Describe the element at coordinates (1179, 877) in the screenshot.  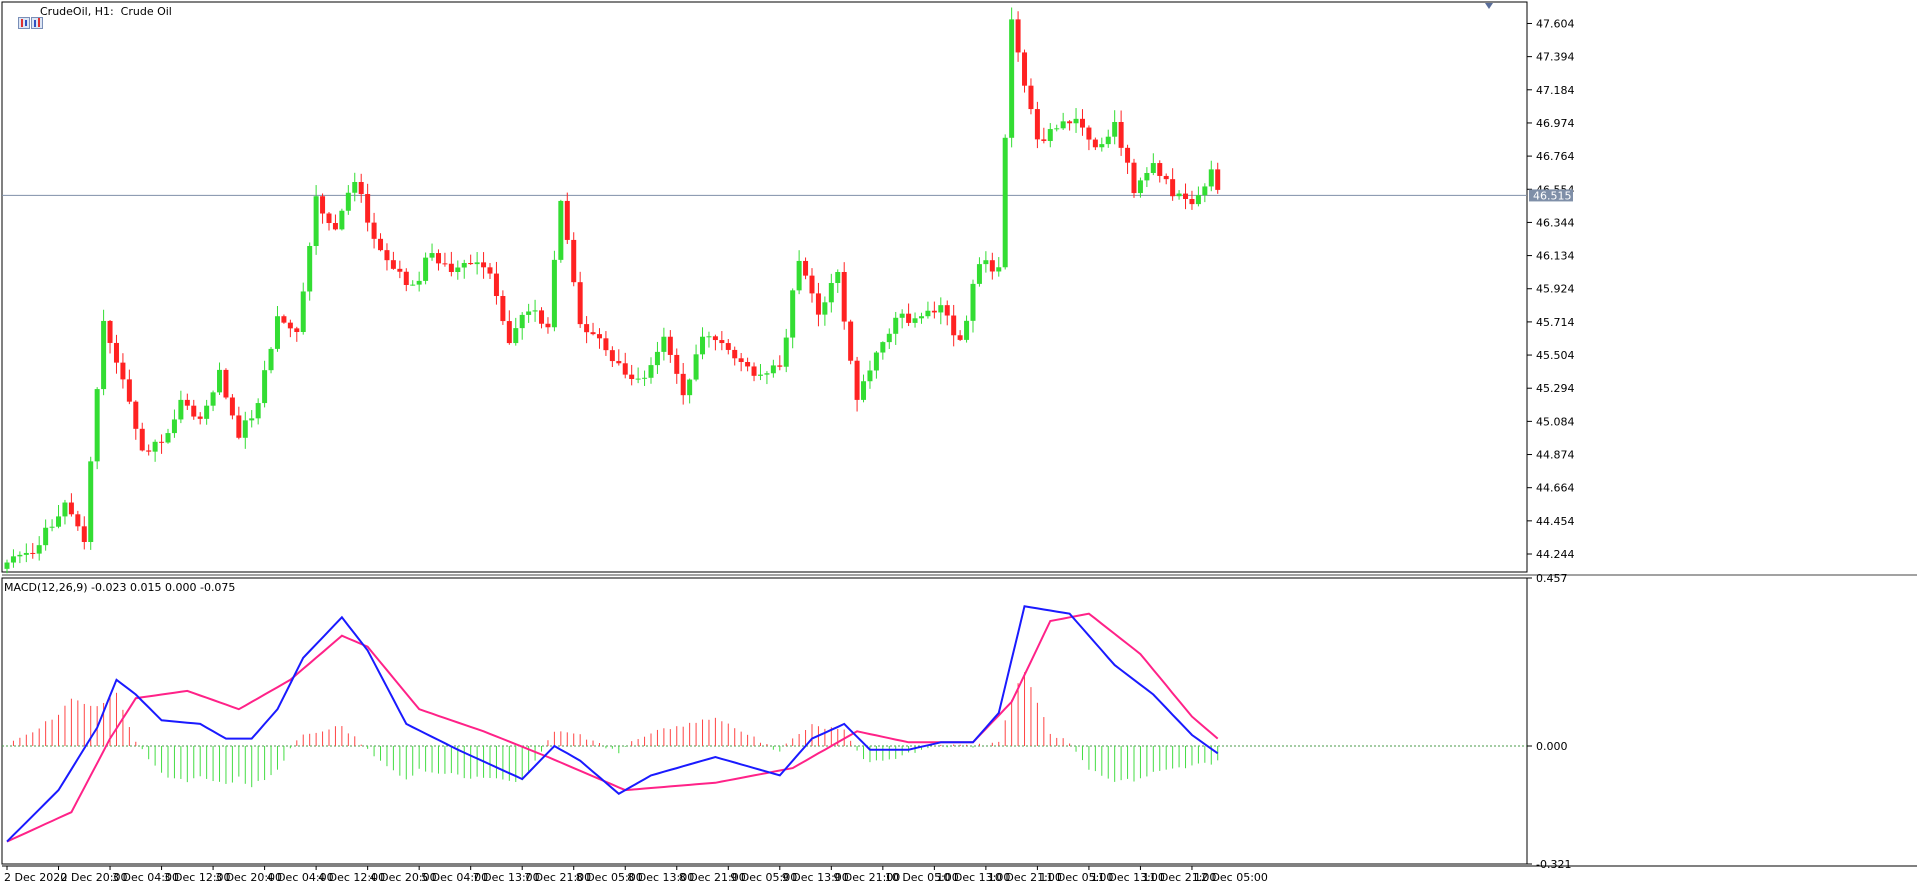
I see `time-tick-label: 11 Dec 21:00` at that location.